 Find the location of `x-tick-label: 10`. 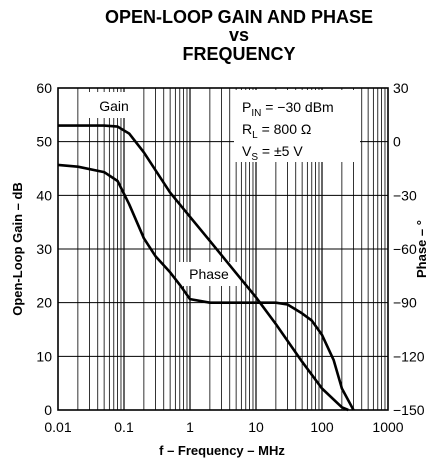

x-tick-label: 10 is located at coordinates (256, 427).